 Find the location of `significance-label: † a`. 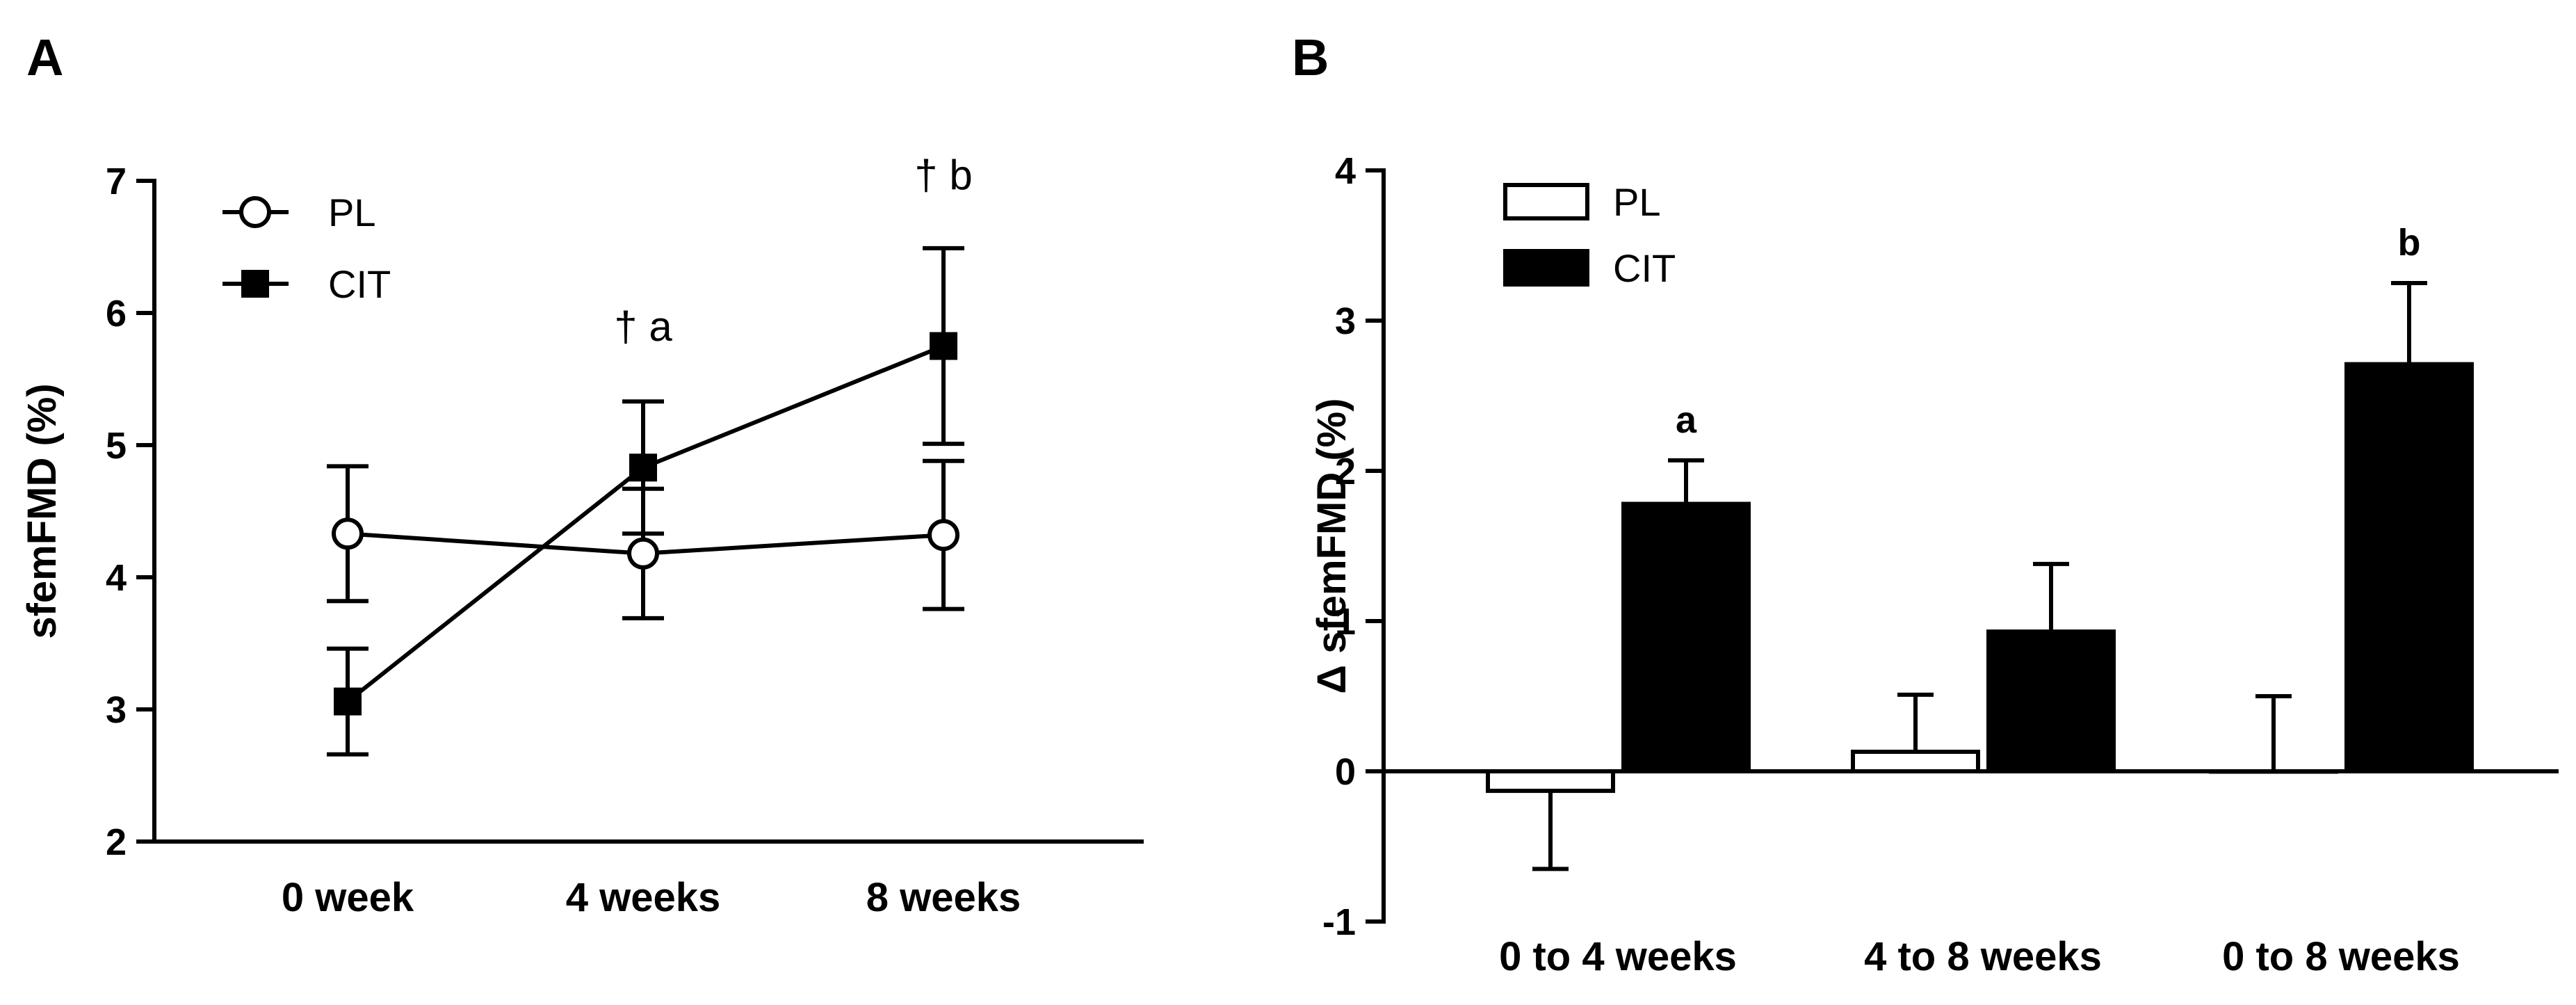

significance-label: † a is located at coordinates (643, 326).